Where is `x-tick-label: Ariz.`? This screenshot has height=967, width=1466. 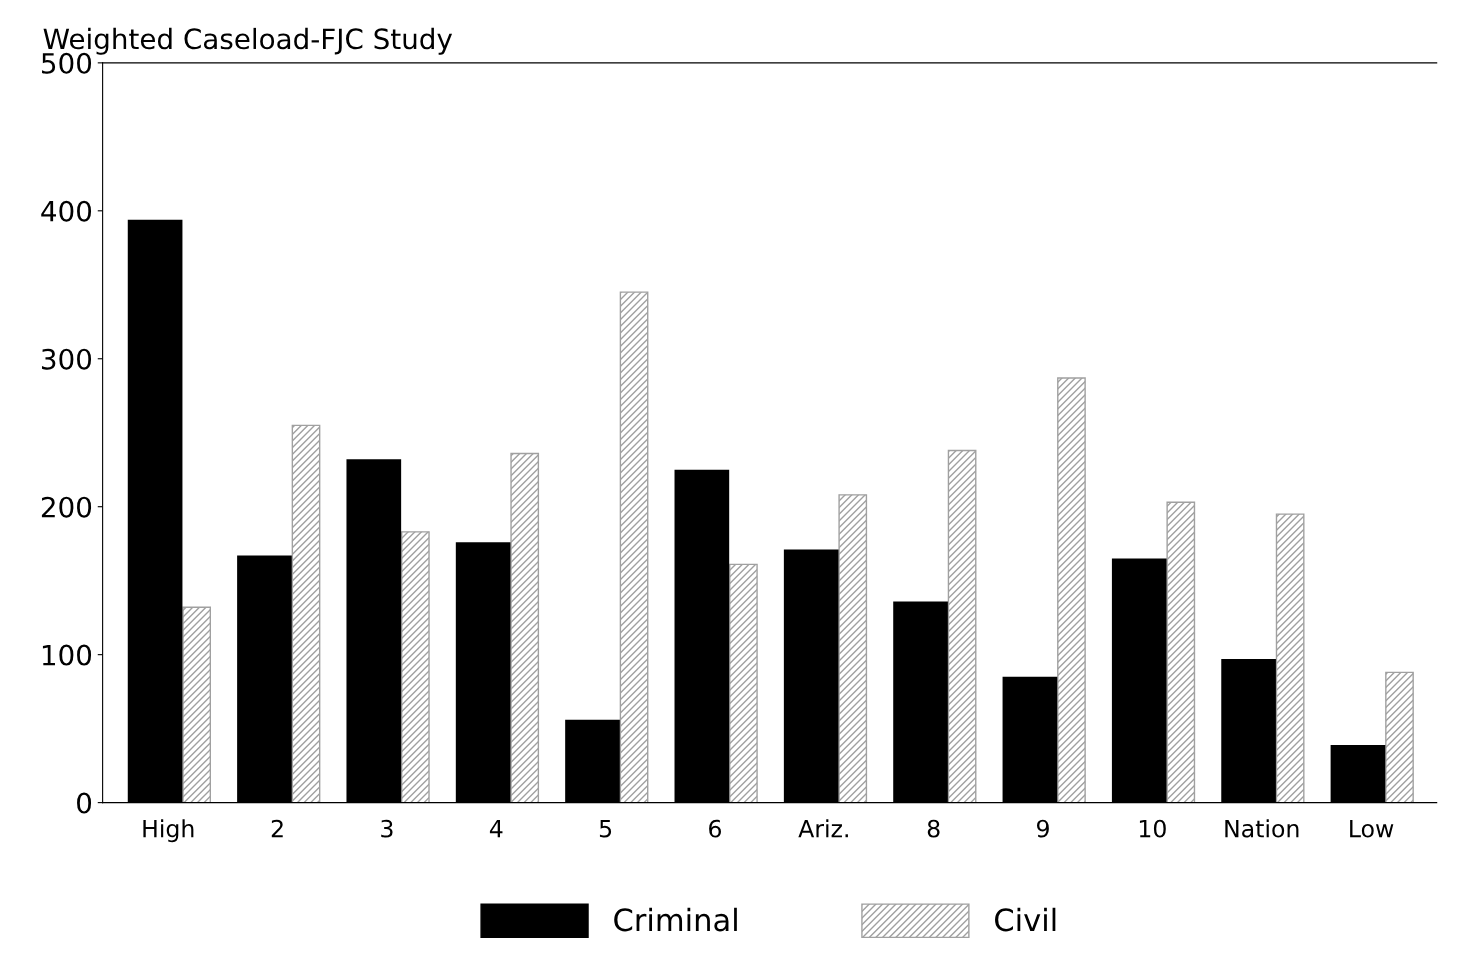 x-tick-label: Ariz. is located at coordinates (823, 828).